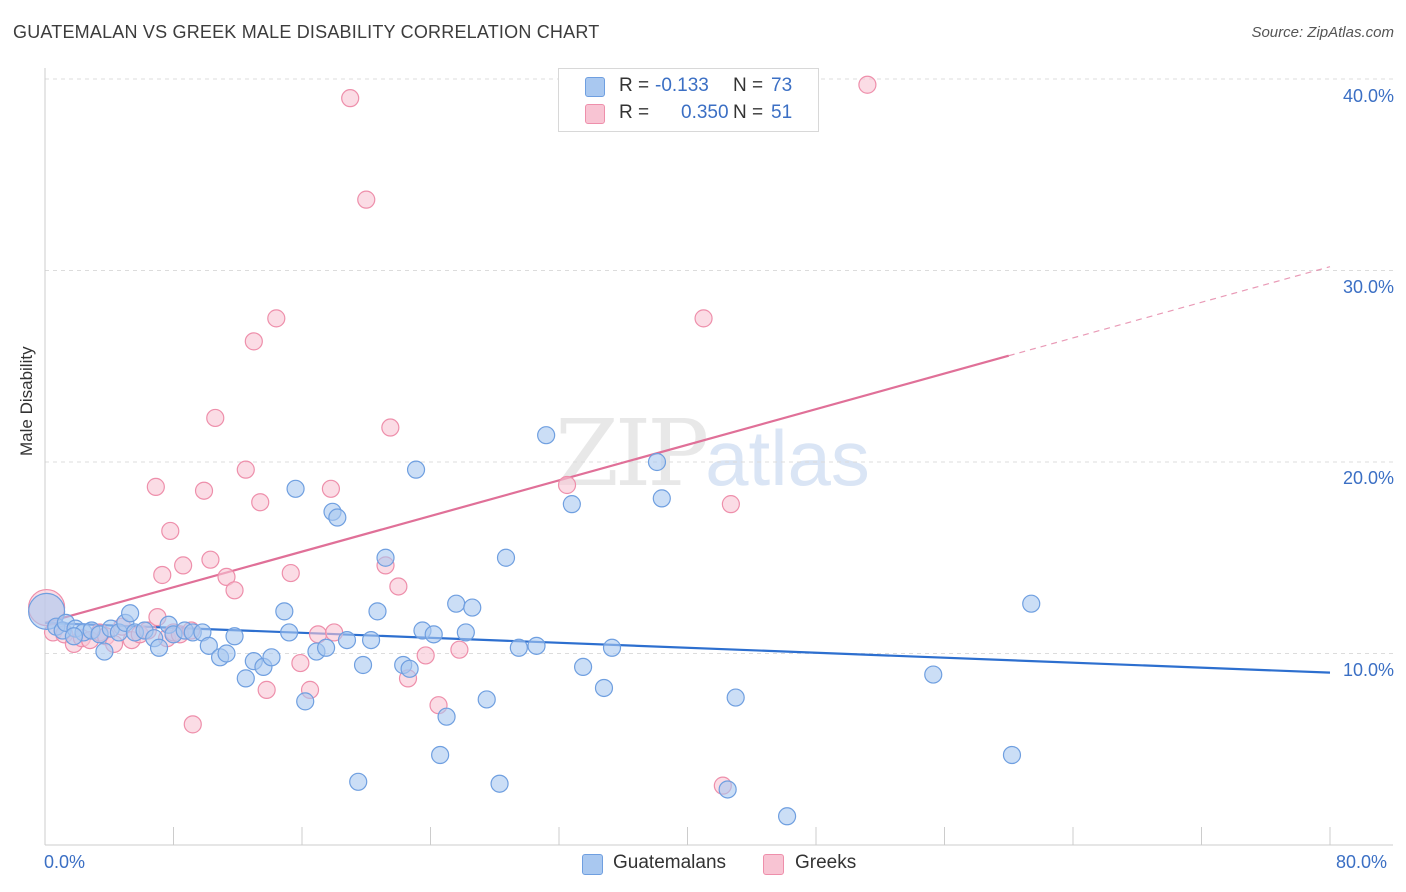  I want to click on watermark-atlas: atlas, so click(787, 458).